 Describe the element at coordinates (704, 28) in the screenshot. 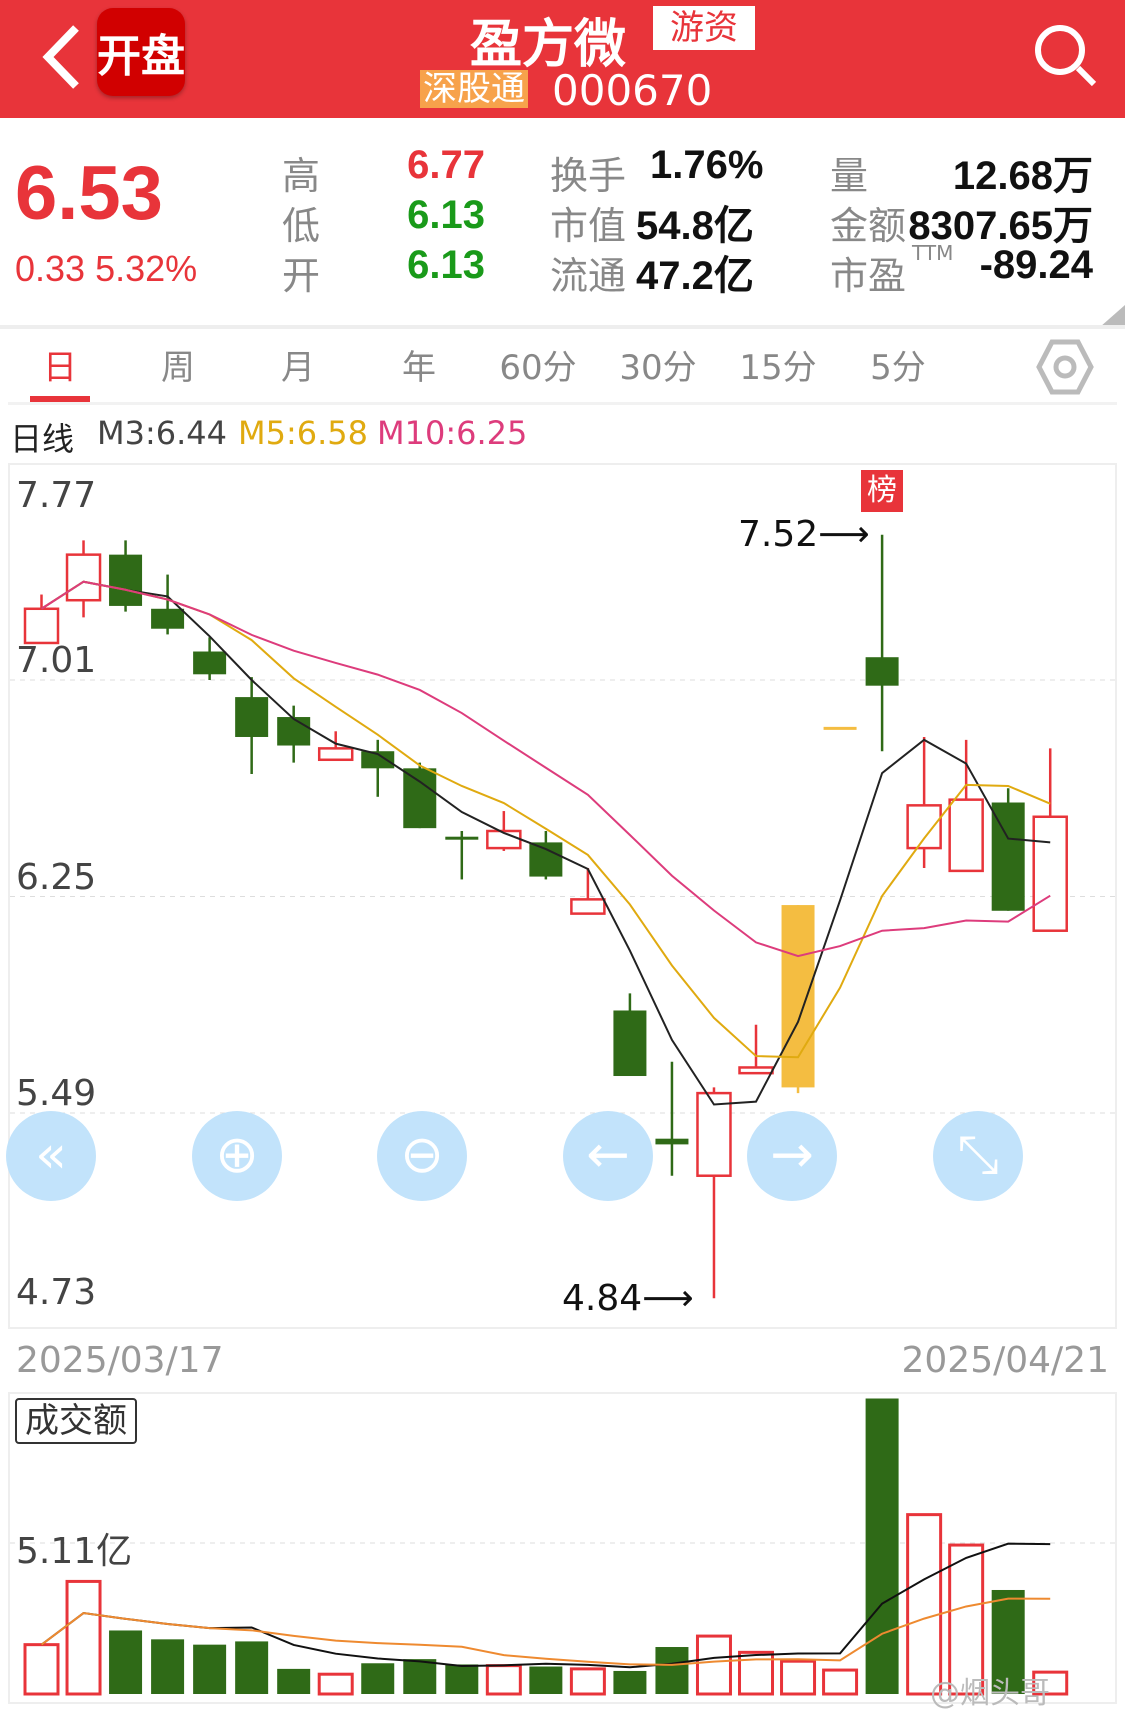

I see `stock-tag: 游资` at that location.